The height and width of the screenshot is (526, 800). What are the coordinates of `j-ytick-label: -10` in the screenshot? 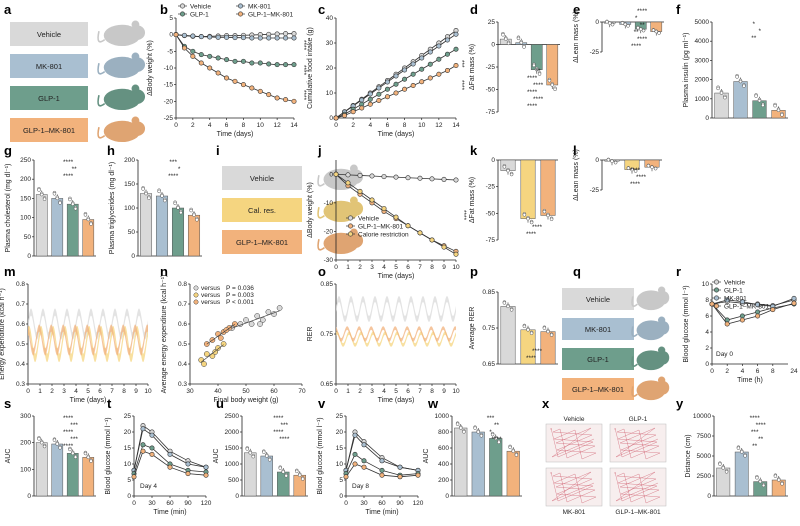 It's located at (329, 203).